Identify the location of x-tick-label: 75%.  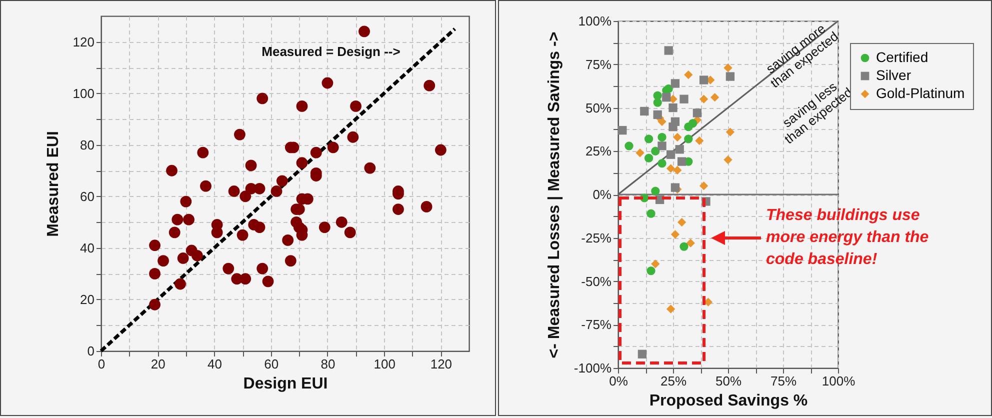
(783, 381).